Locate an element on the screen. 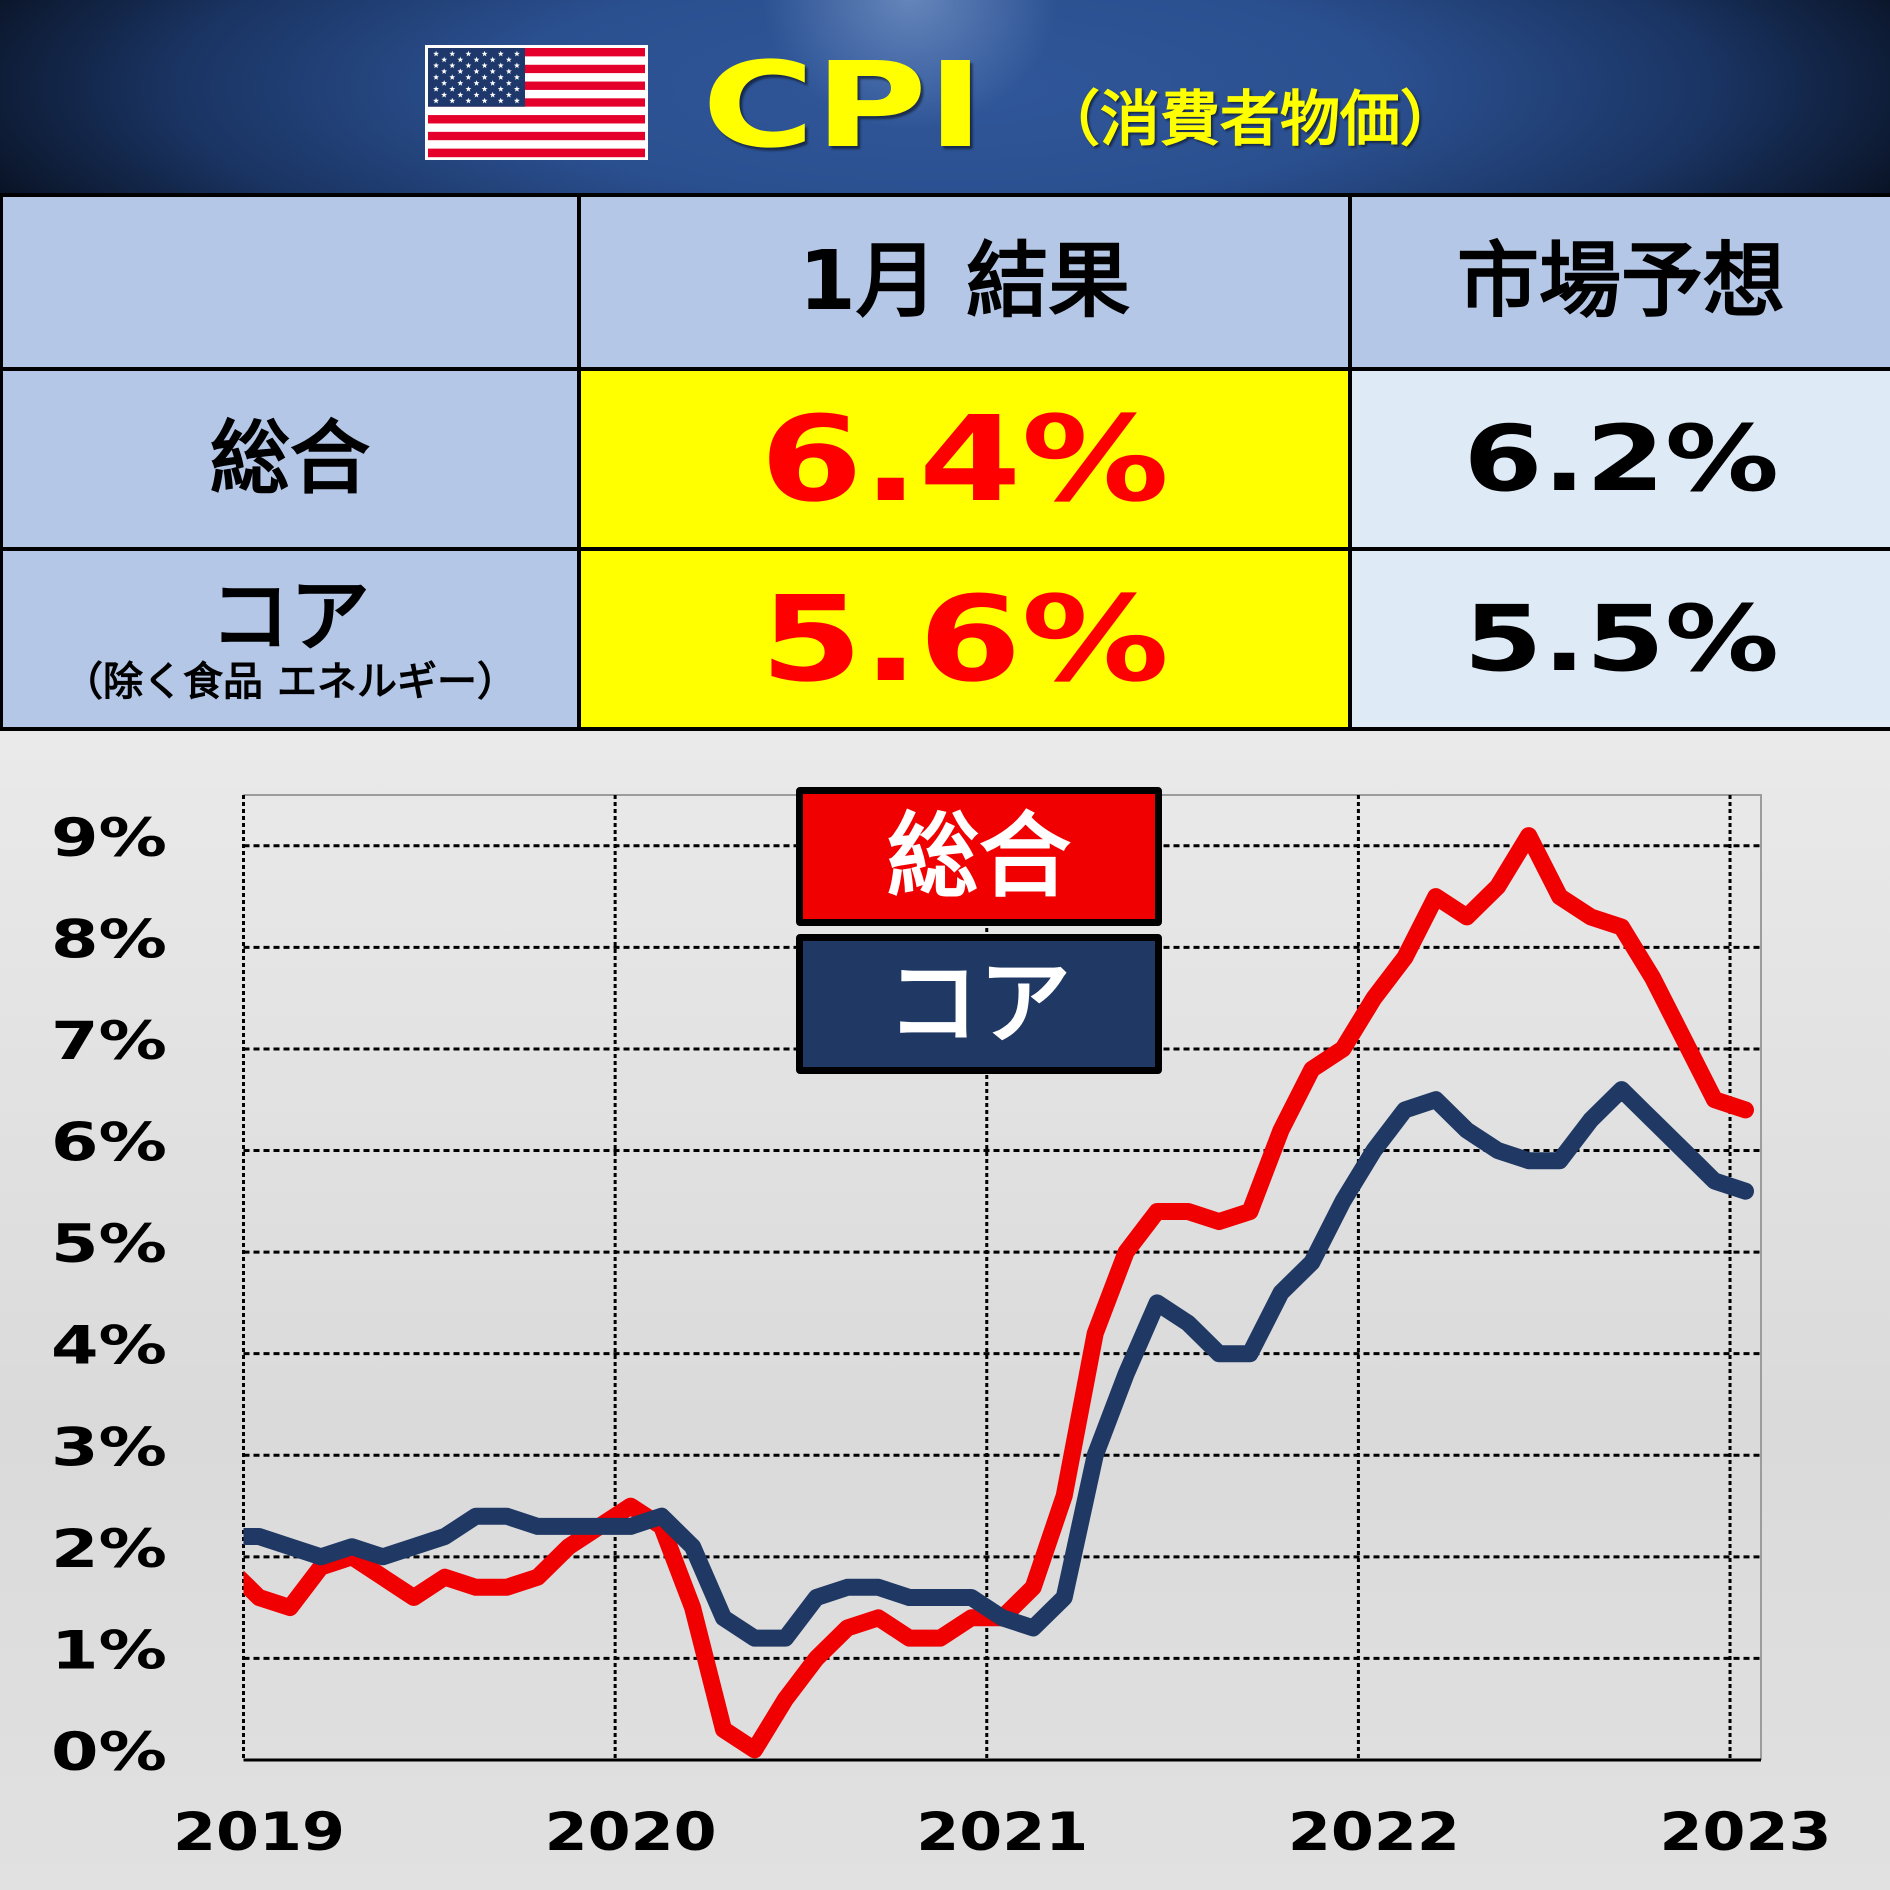 This screenshot has width=1890, height=1890. legend-label: 総合 is located at coordinates (978, 856).